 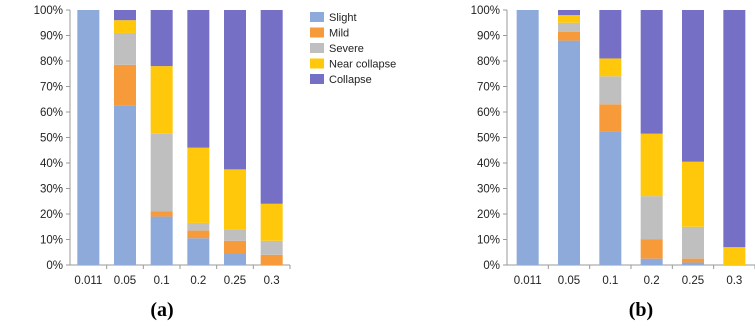 What do you see at coordinates (343, 18) in the screenshot?
I see `legend-label: Slight` at bounding box center [343, 18].